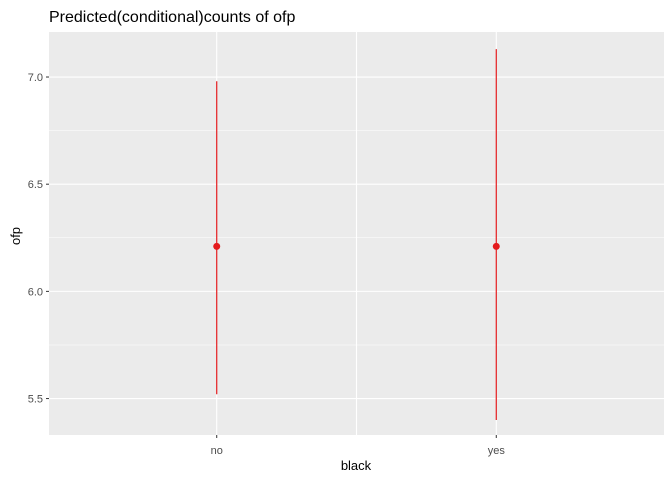 This screenshot has width=672, height=485. I want to click on y-axis: 5.5 6.0 6.5 7.0, so click(38, 239).